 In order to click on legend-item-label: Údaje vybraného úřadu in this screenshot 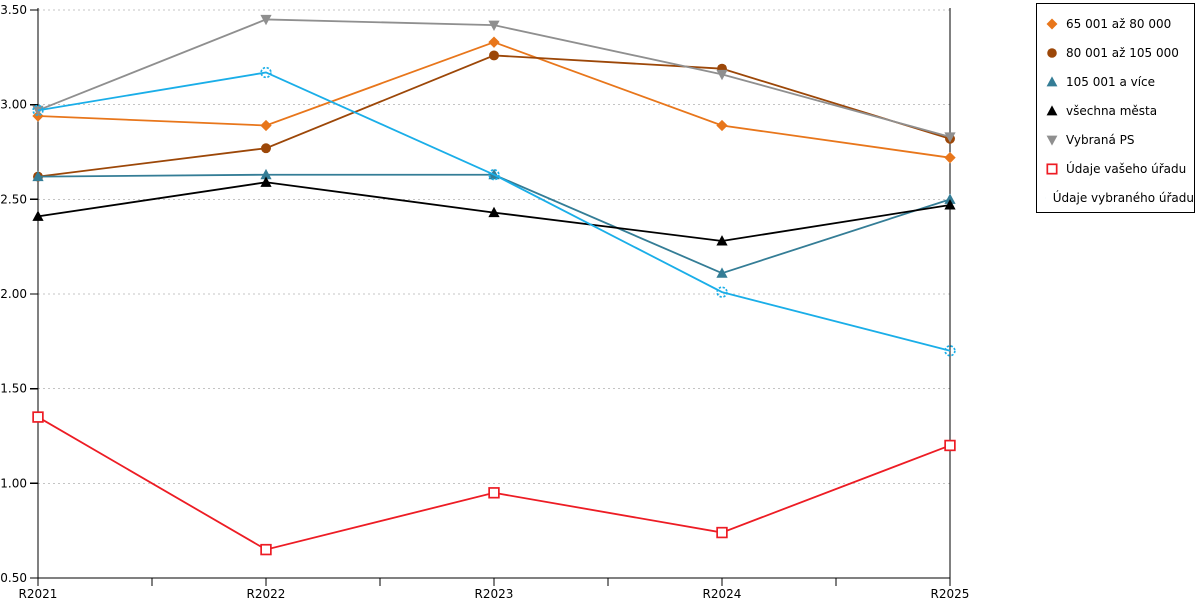, I will do `click(1123, 197)`.